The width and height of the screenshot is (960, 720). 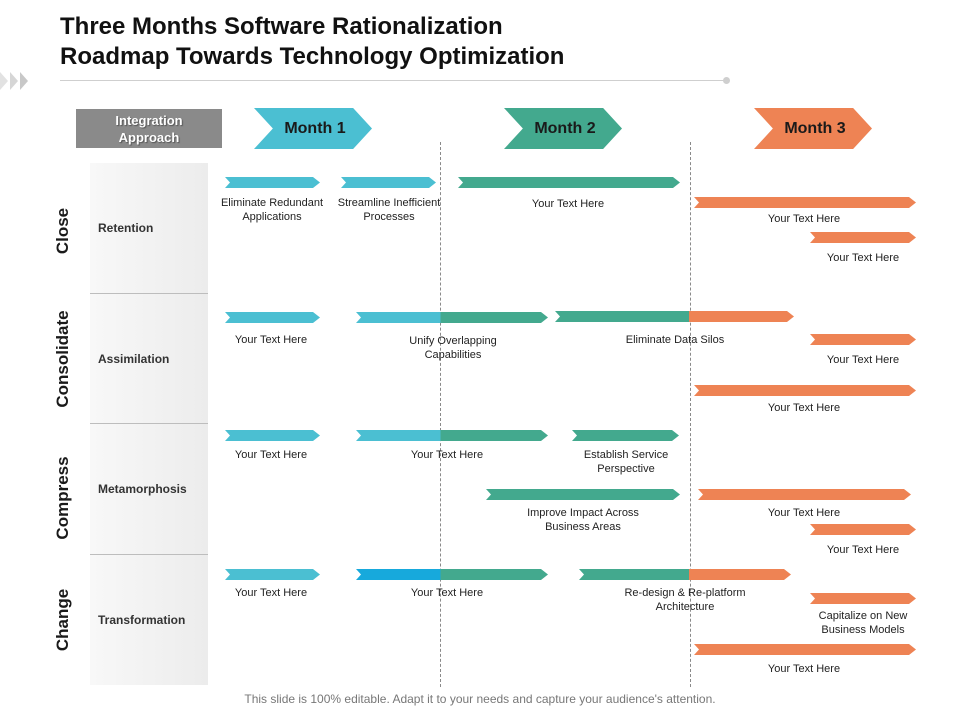 I want to click on task-label: Improve Impact Across Business Areas, so click(x=583, y=520).